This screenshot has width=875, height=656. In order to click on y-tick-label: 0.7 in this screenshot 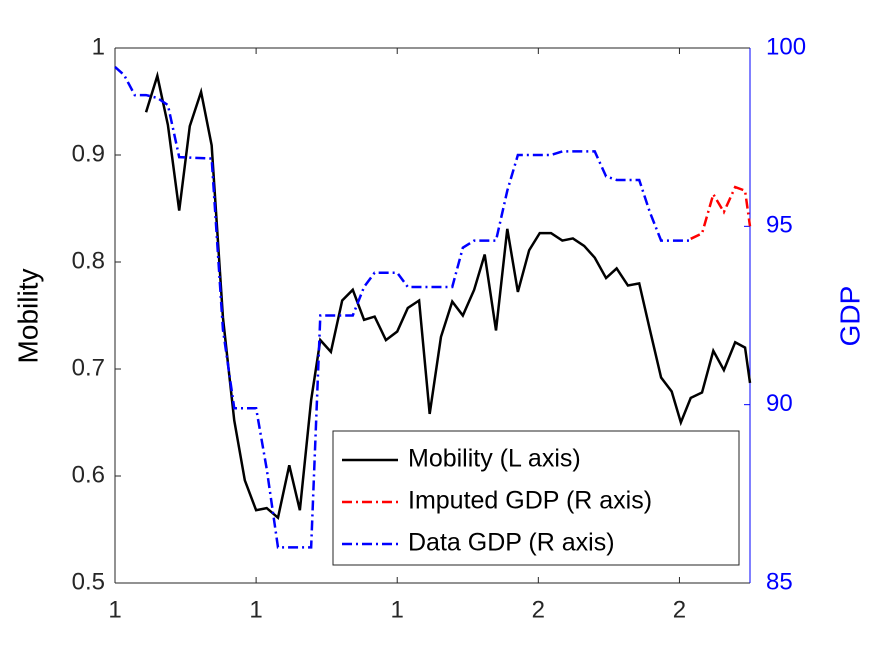, I will do `click(88, 367)`.